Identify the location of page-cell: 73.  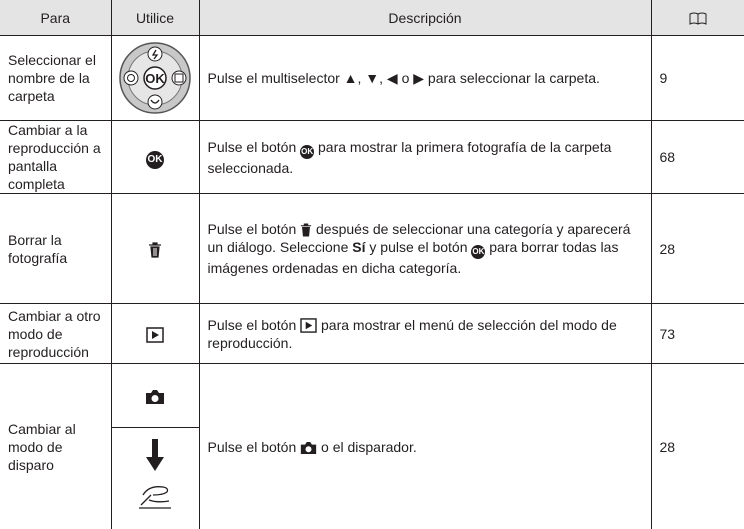
(697, 333).